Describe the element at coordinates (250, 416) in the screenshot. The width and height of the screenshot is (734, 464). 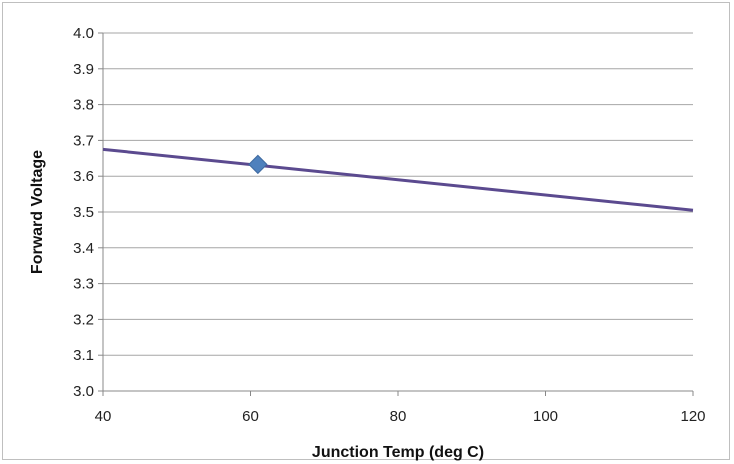
I see `x-tick-label: 60` at that location.